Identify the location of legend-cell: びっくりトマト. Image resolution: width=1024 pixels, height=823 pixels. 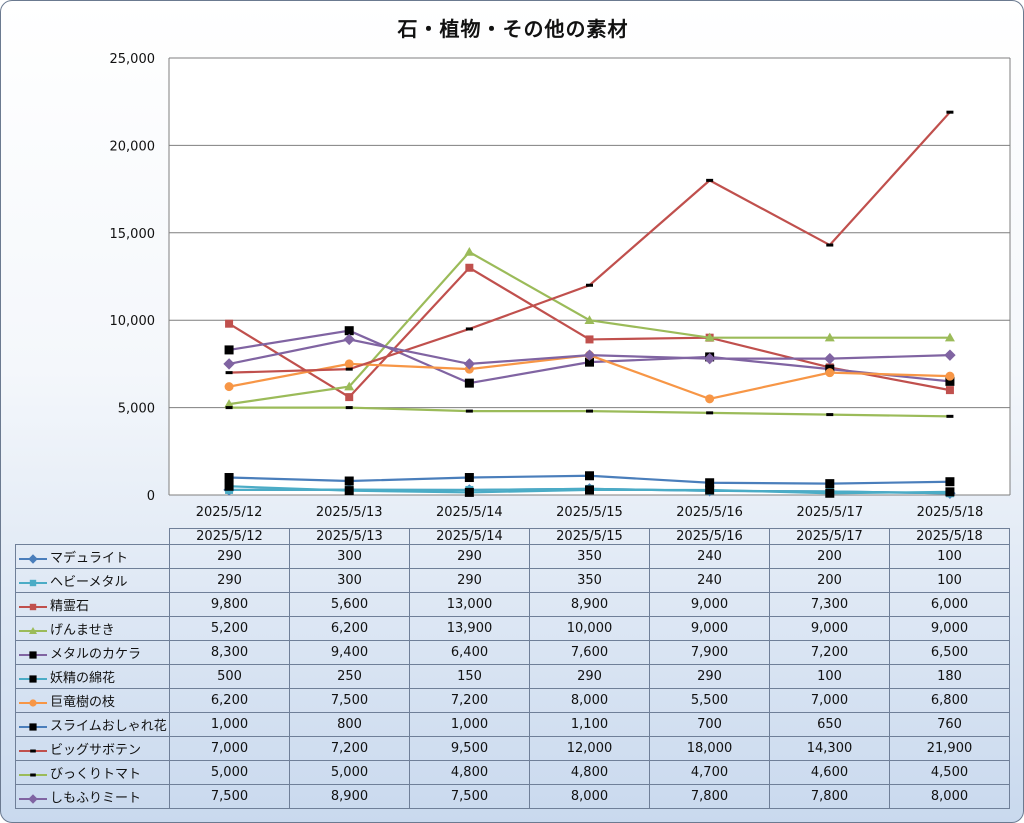
(92, 772).